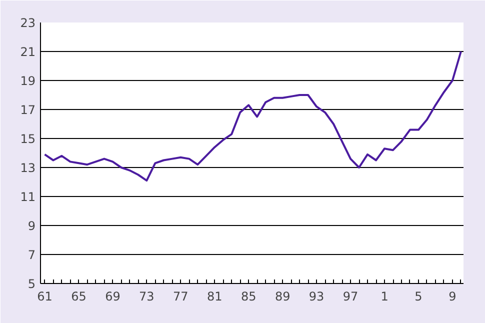  What do you see at coordinates (28, 23) in the screenshot?
I see `y-tick-label: 23` at bounding box center [28, 23].